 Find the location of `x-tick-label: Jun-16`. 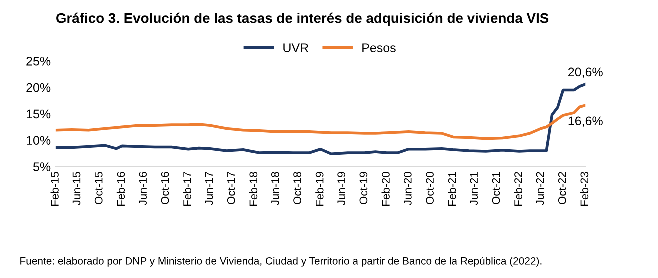

x-tick-label: Jun-16 is located at coordinates (143, 189).